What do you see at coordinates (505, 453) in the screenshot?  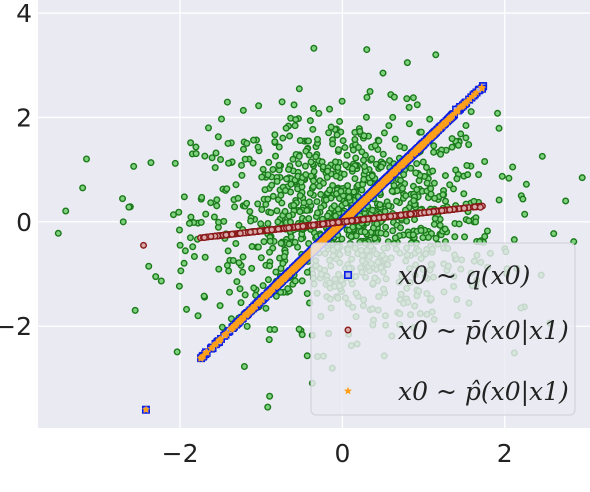 I see `x-tick-label: 2` at bounding box center [505, 453].